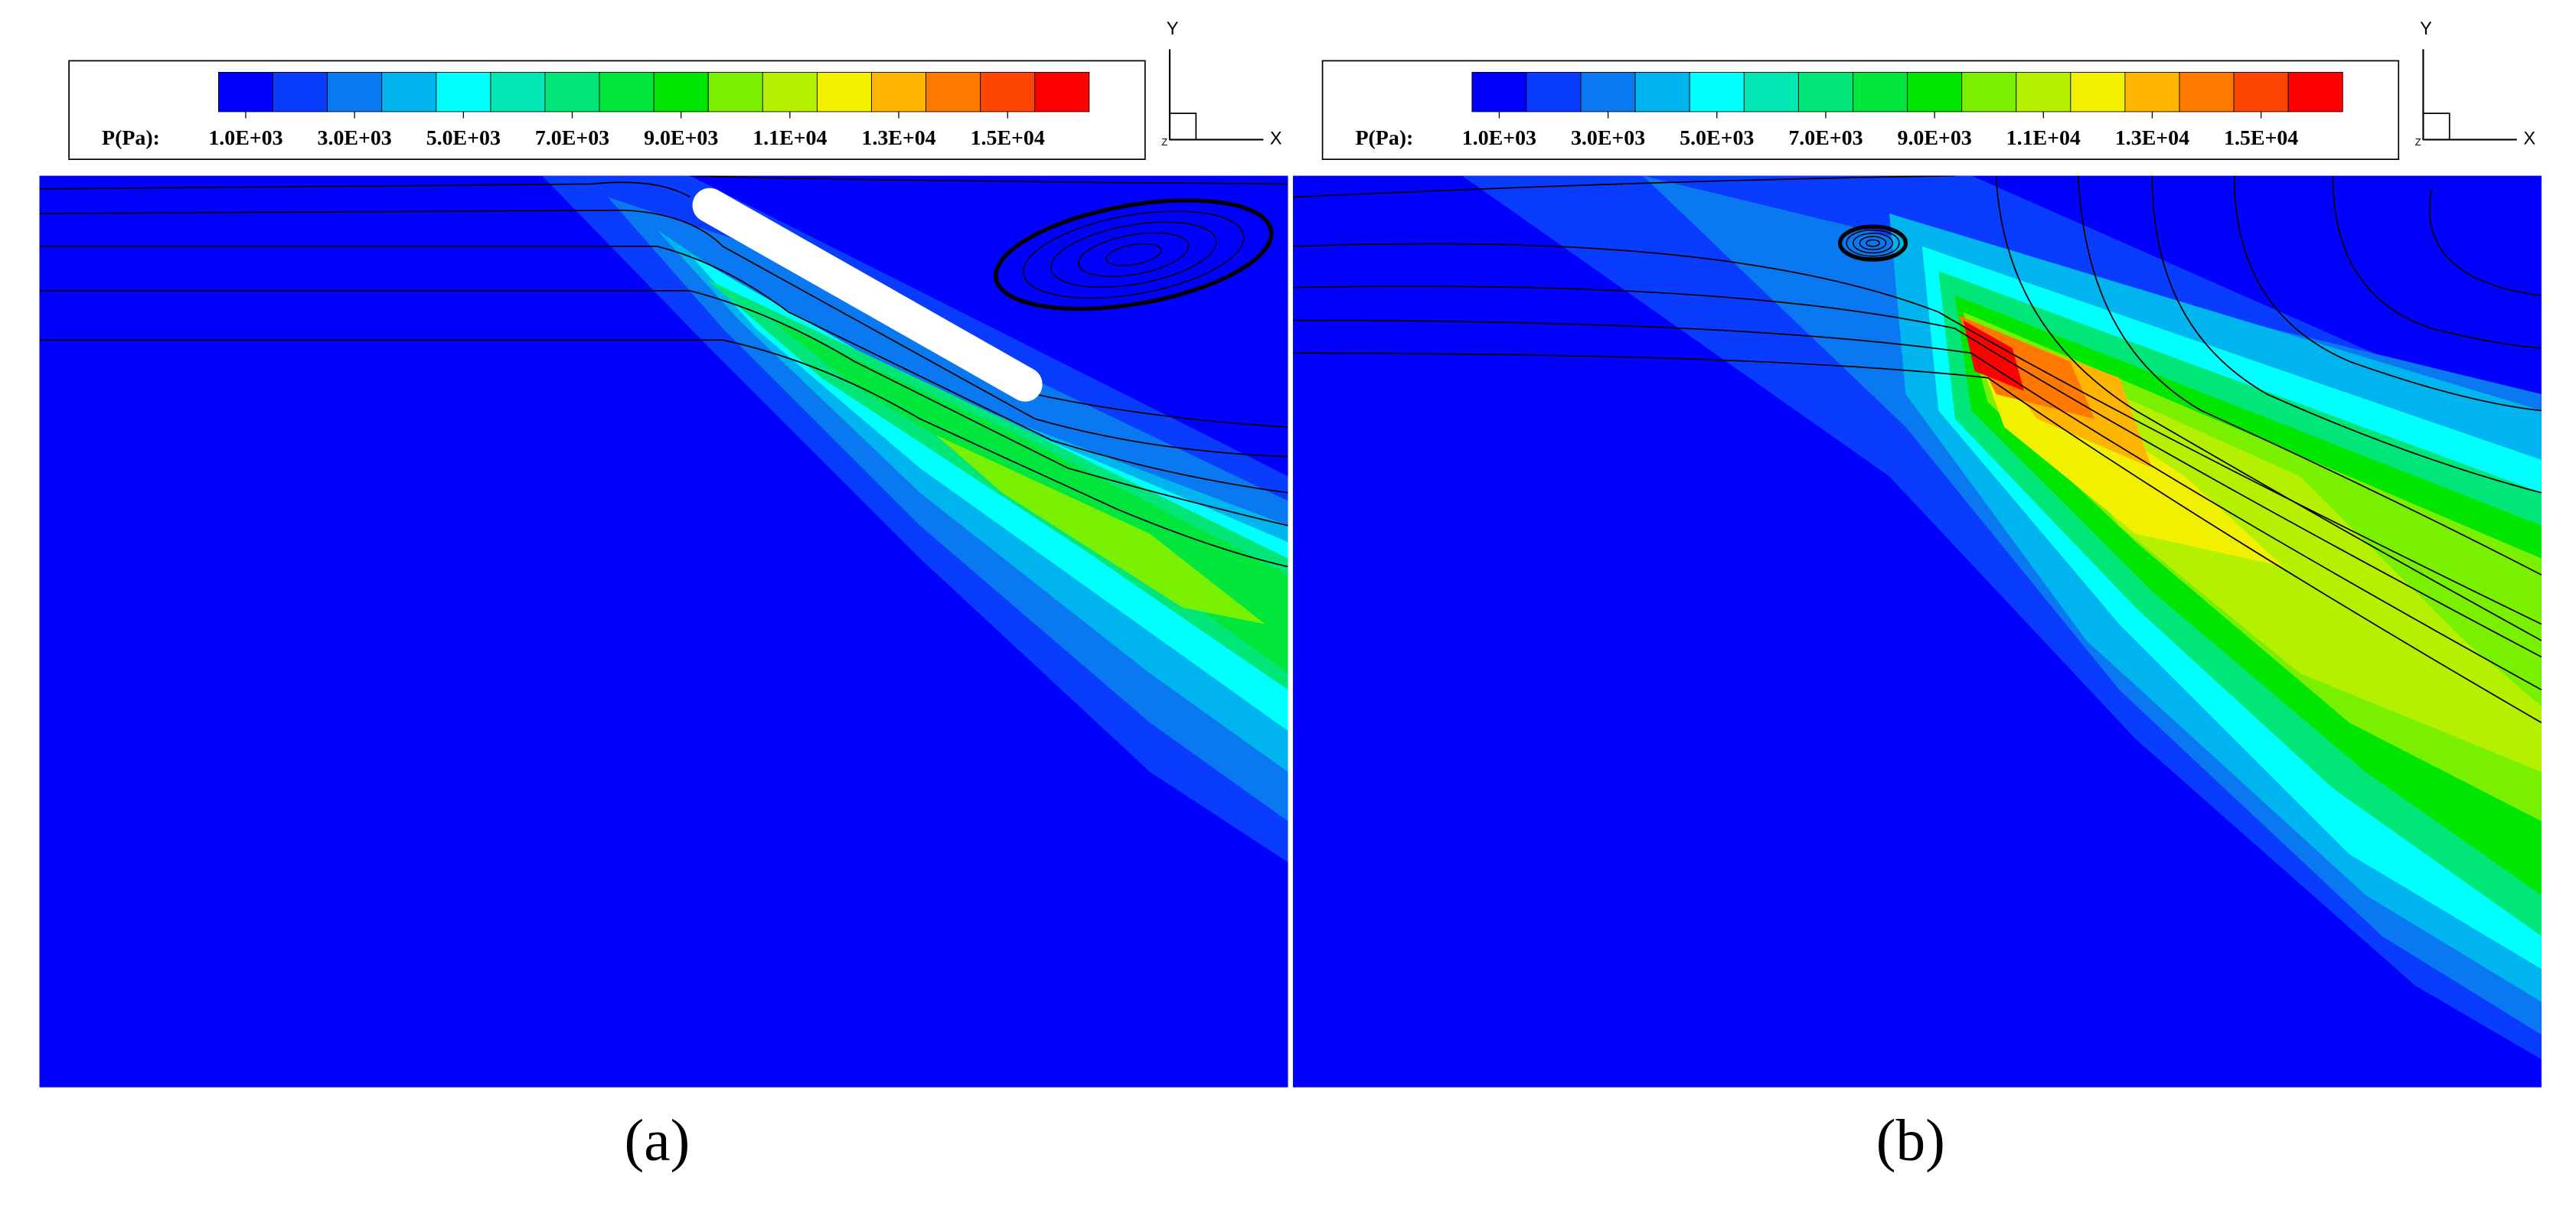 This screenshot has height=1210, width=2576. I want to click on plate, so click(868, 295).